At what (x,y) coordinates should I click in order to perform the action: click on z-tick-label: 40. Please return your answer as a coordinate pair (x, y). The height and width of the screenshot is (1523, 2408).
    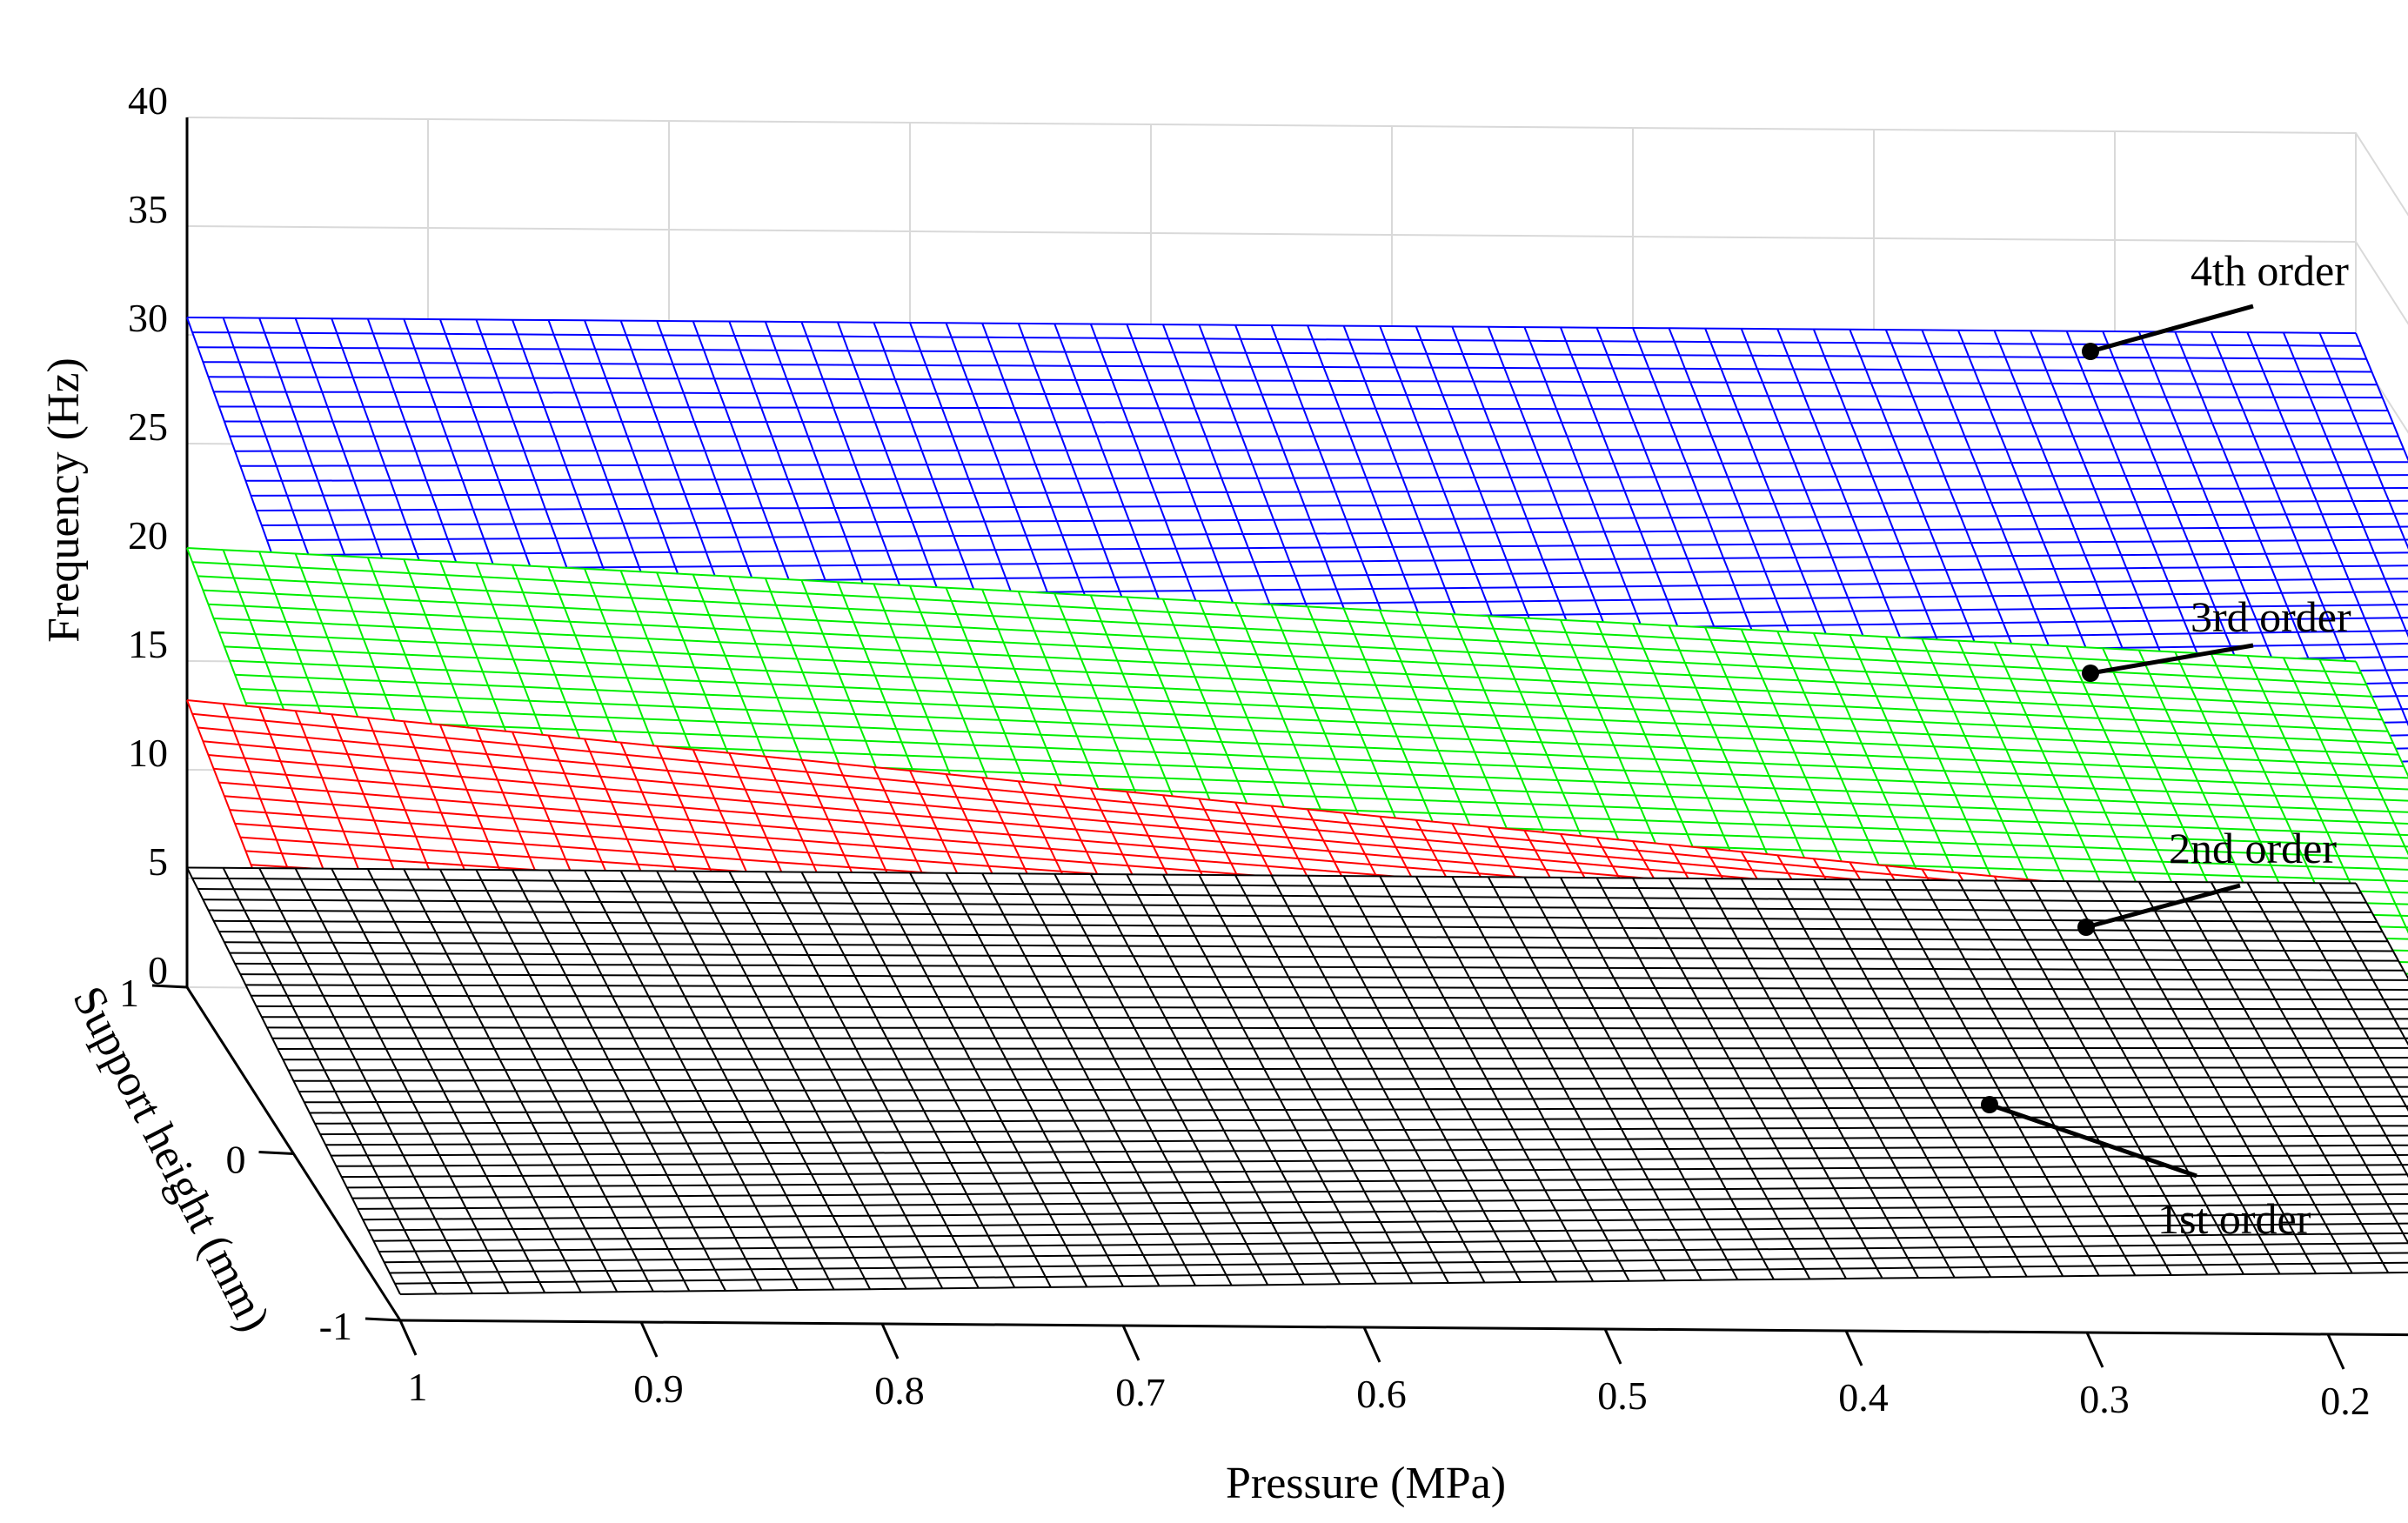
    Looking at the image, I should click on (148, 100).